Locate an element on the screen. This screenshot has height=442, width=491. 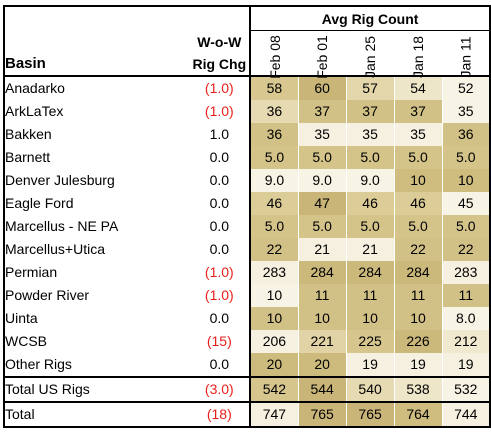
basin-name: ArkLaTex is located at coordinates (96, 111).